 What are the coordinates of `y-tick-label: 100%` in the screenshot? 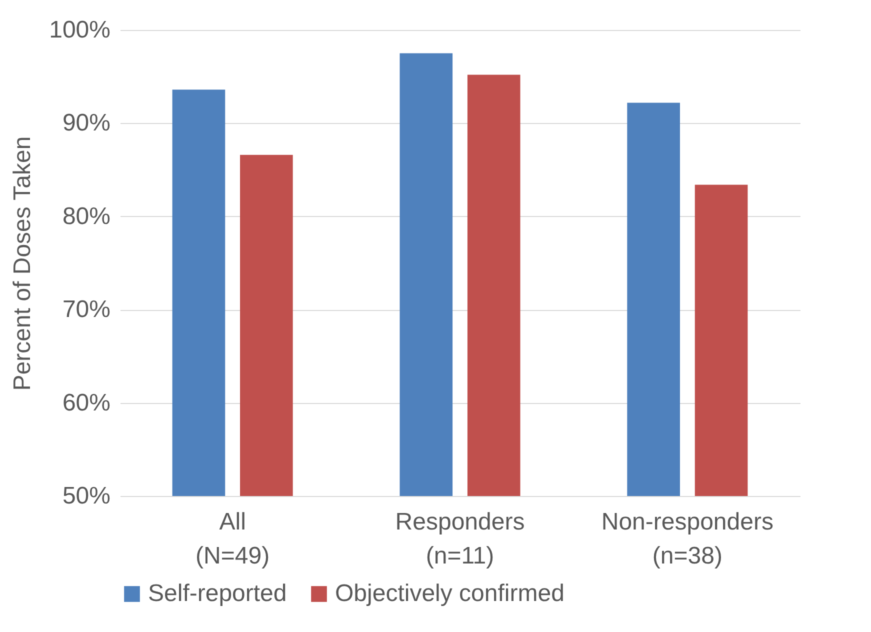 It's located at (79, 30).